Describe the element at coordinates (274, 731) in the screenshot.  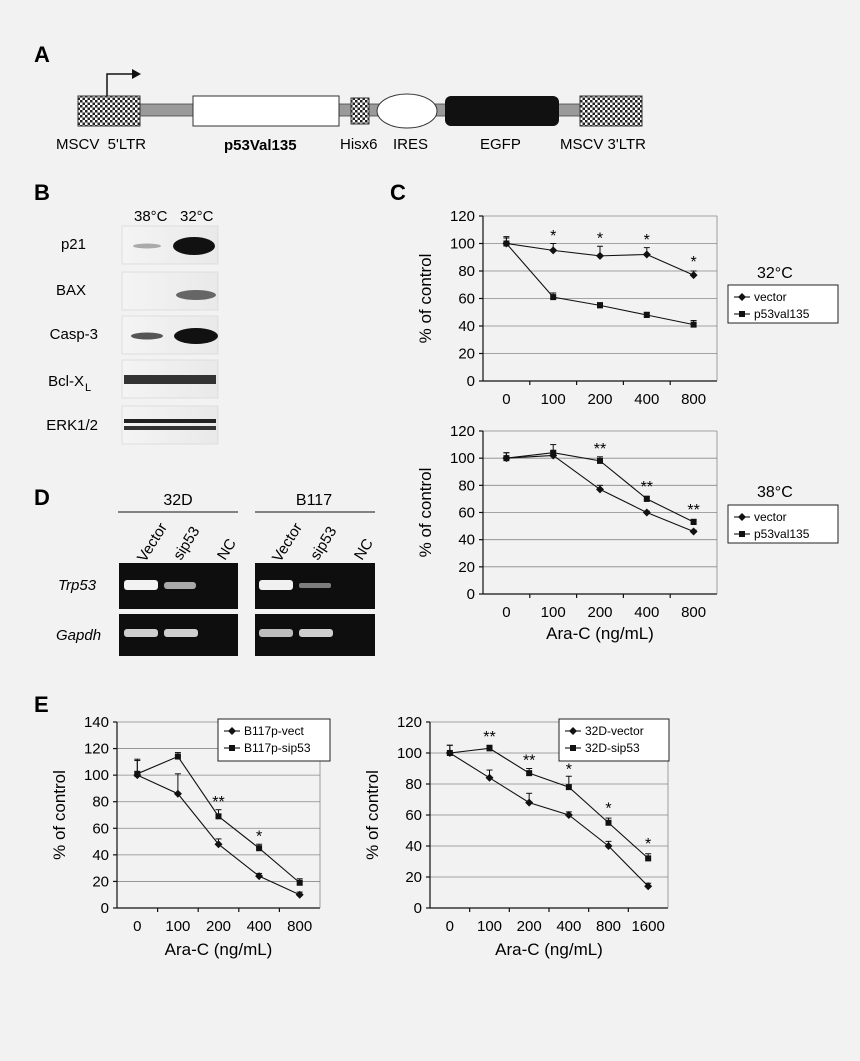
I see `legend-entry: B117p-vect` at that location.